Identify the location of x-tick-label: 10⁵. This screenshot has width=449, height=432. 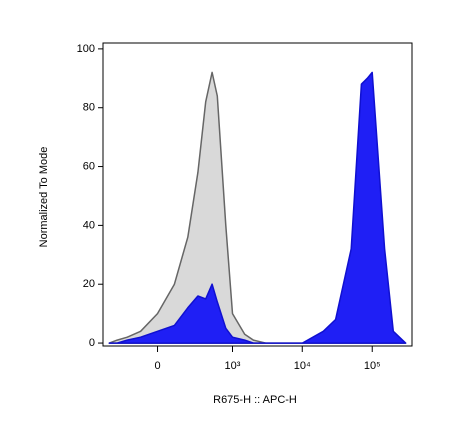
(372, 366).